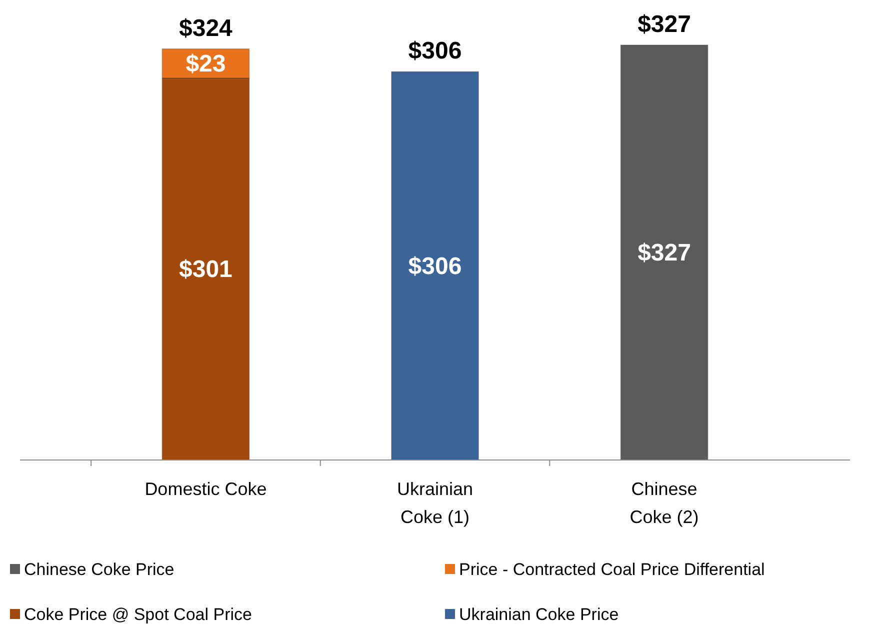  What do you see at coordinates (435, 503) in the screenshot?
I see `x-tick-label: Ukrainian Coke (1)` at bounding box center [435, 503].